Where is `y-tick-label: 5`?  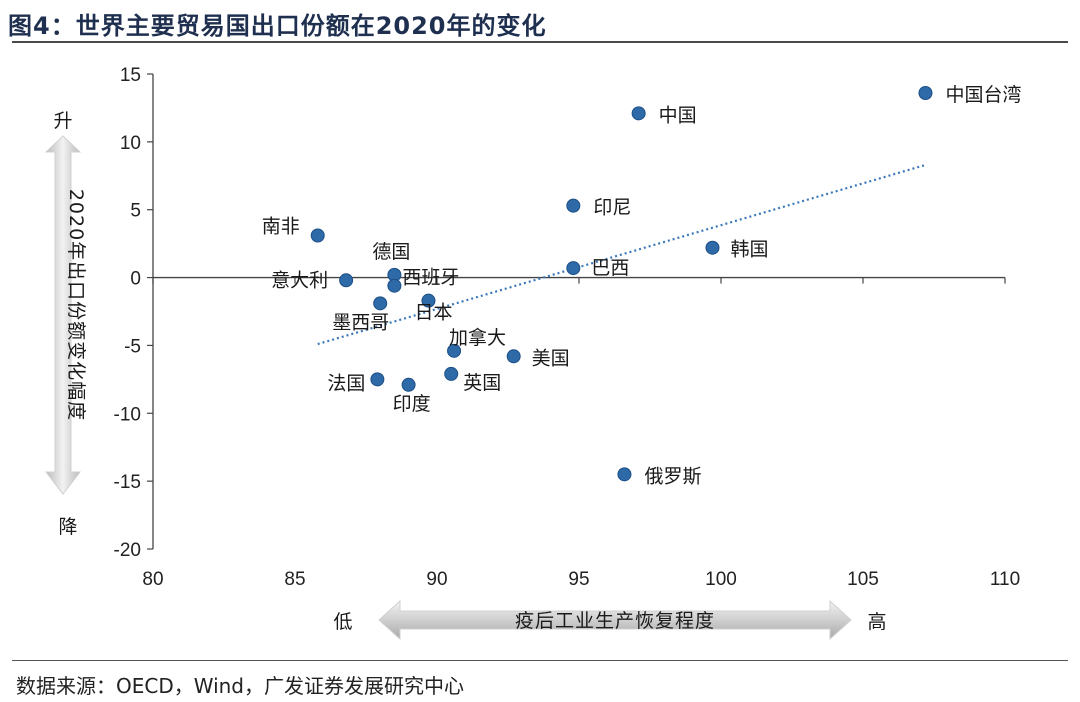 y-tick-label: 5 is located at coordinates (135, 211).